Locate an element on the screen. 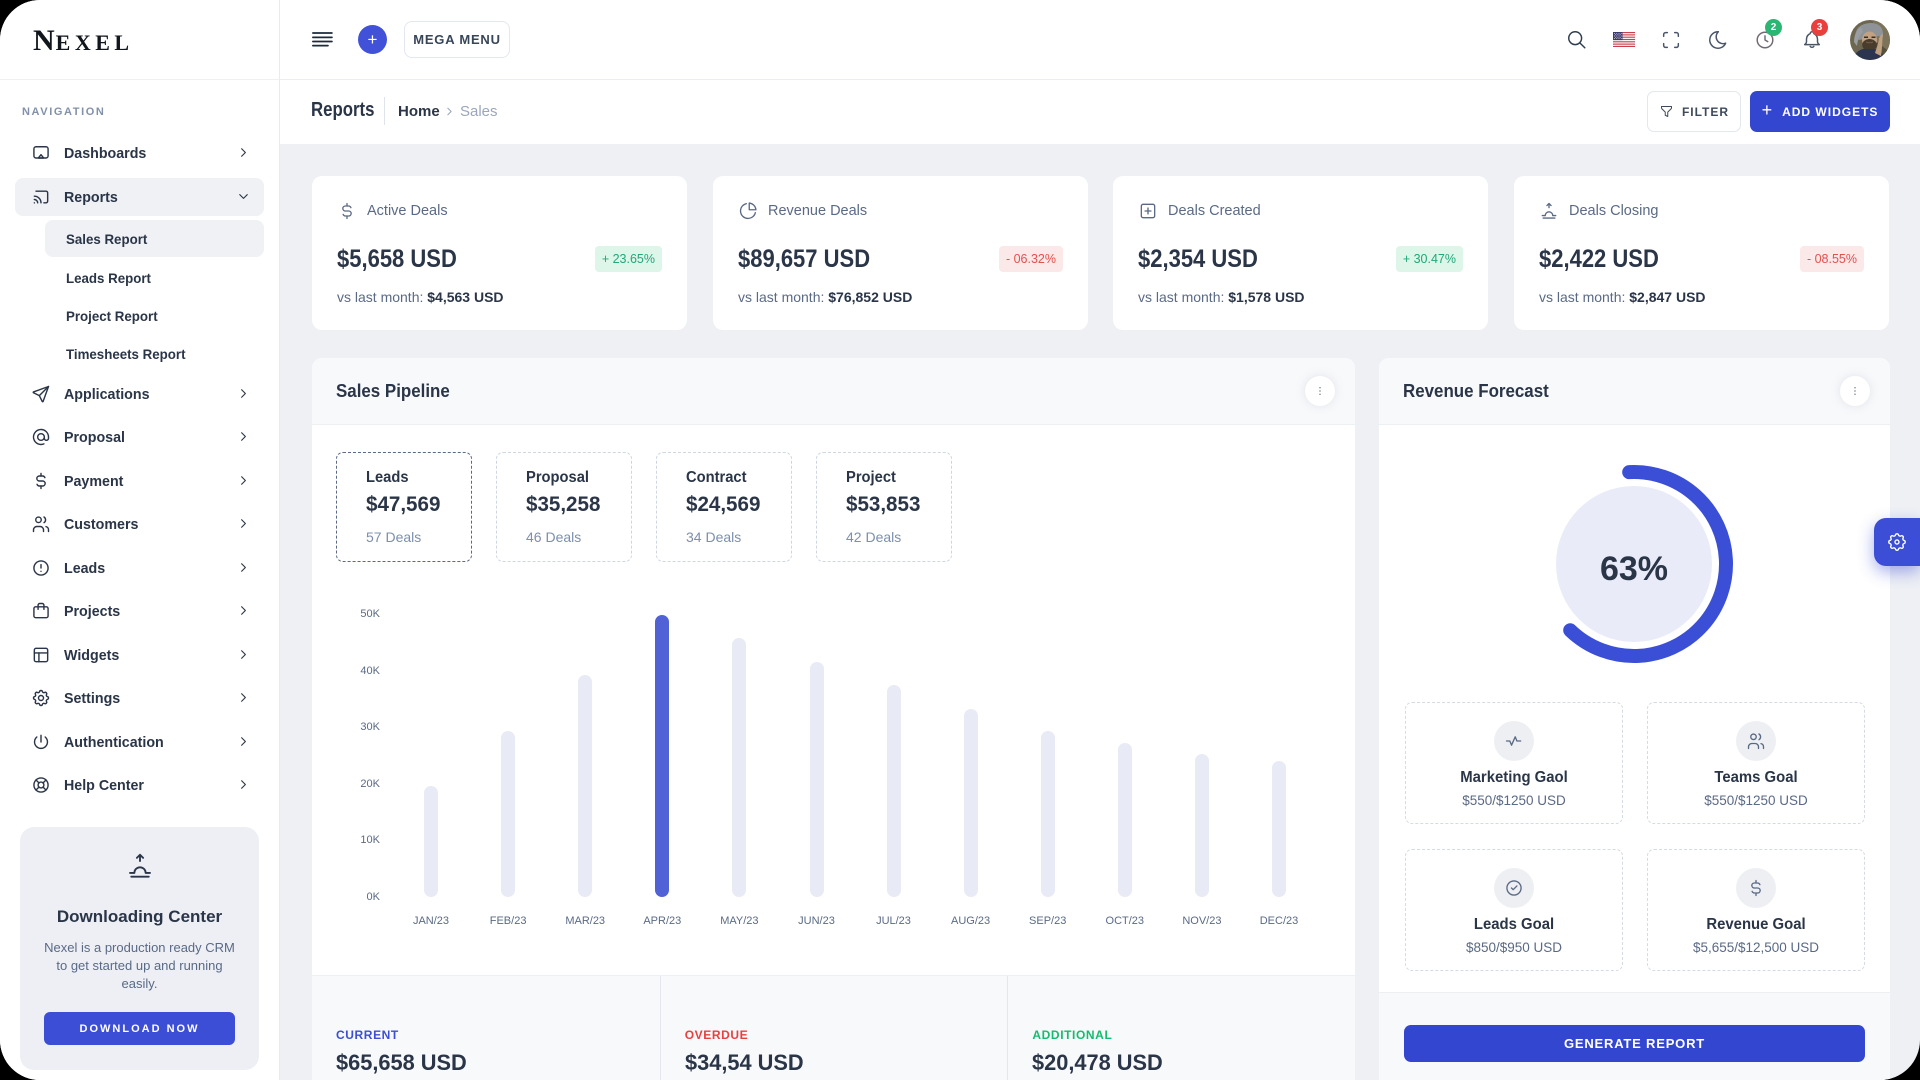 The image size is (1920, 1080). svg-text: 63% is located at coordinates (1634, 569).